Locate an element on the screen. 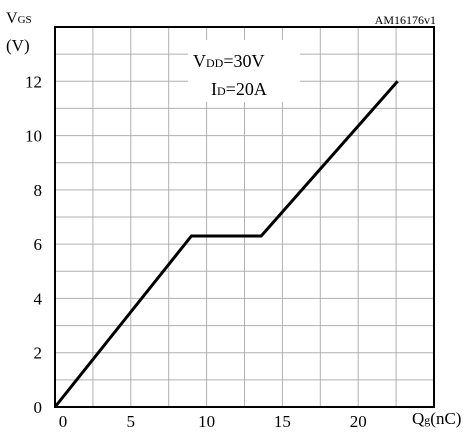 Image resolution: width=474 pixels, height=432 pixels. x-axis-unit: (nC) is located at coordinates (445, 418).